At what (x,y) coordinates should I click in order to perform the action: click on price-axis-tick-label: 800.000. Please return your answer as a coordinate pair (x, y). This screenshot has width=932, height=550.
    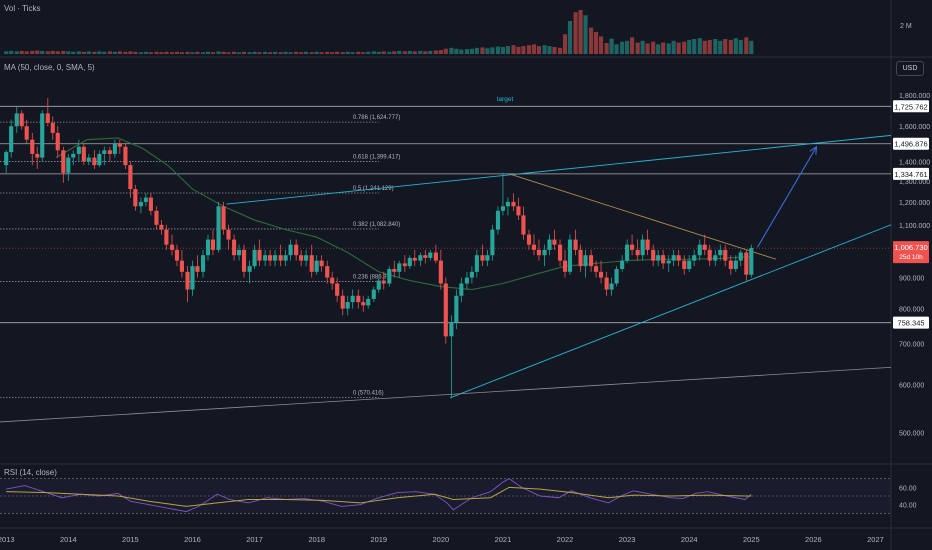
    Looking at the image, I should click on (911, 310).